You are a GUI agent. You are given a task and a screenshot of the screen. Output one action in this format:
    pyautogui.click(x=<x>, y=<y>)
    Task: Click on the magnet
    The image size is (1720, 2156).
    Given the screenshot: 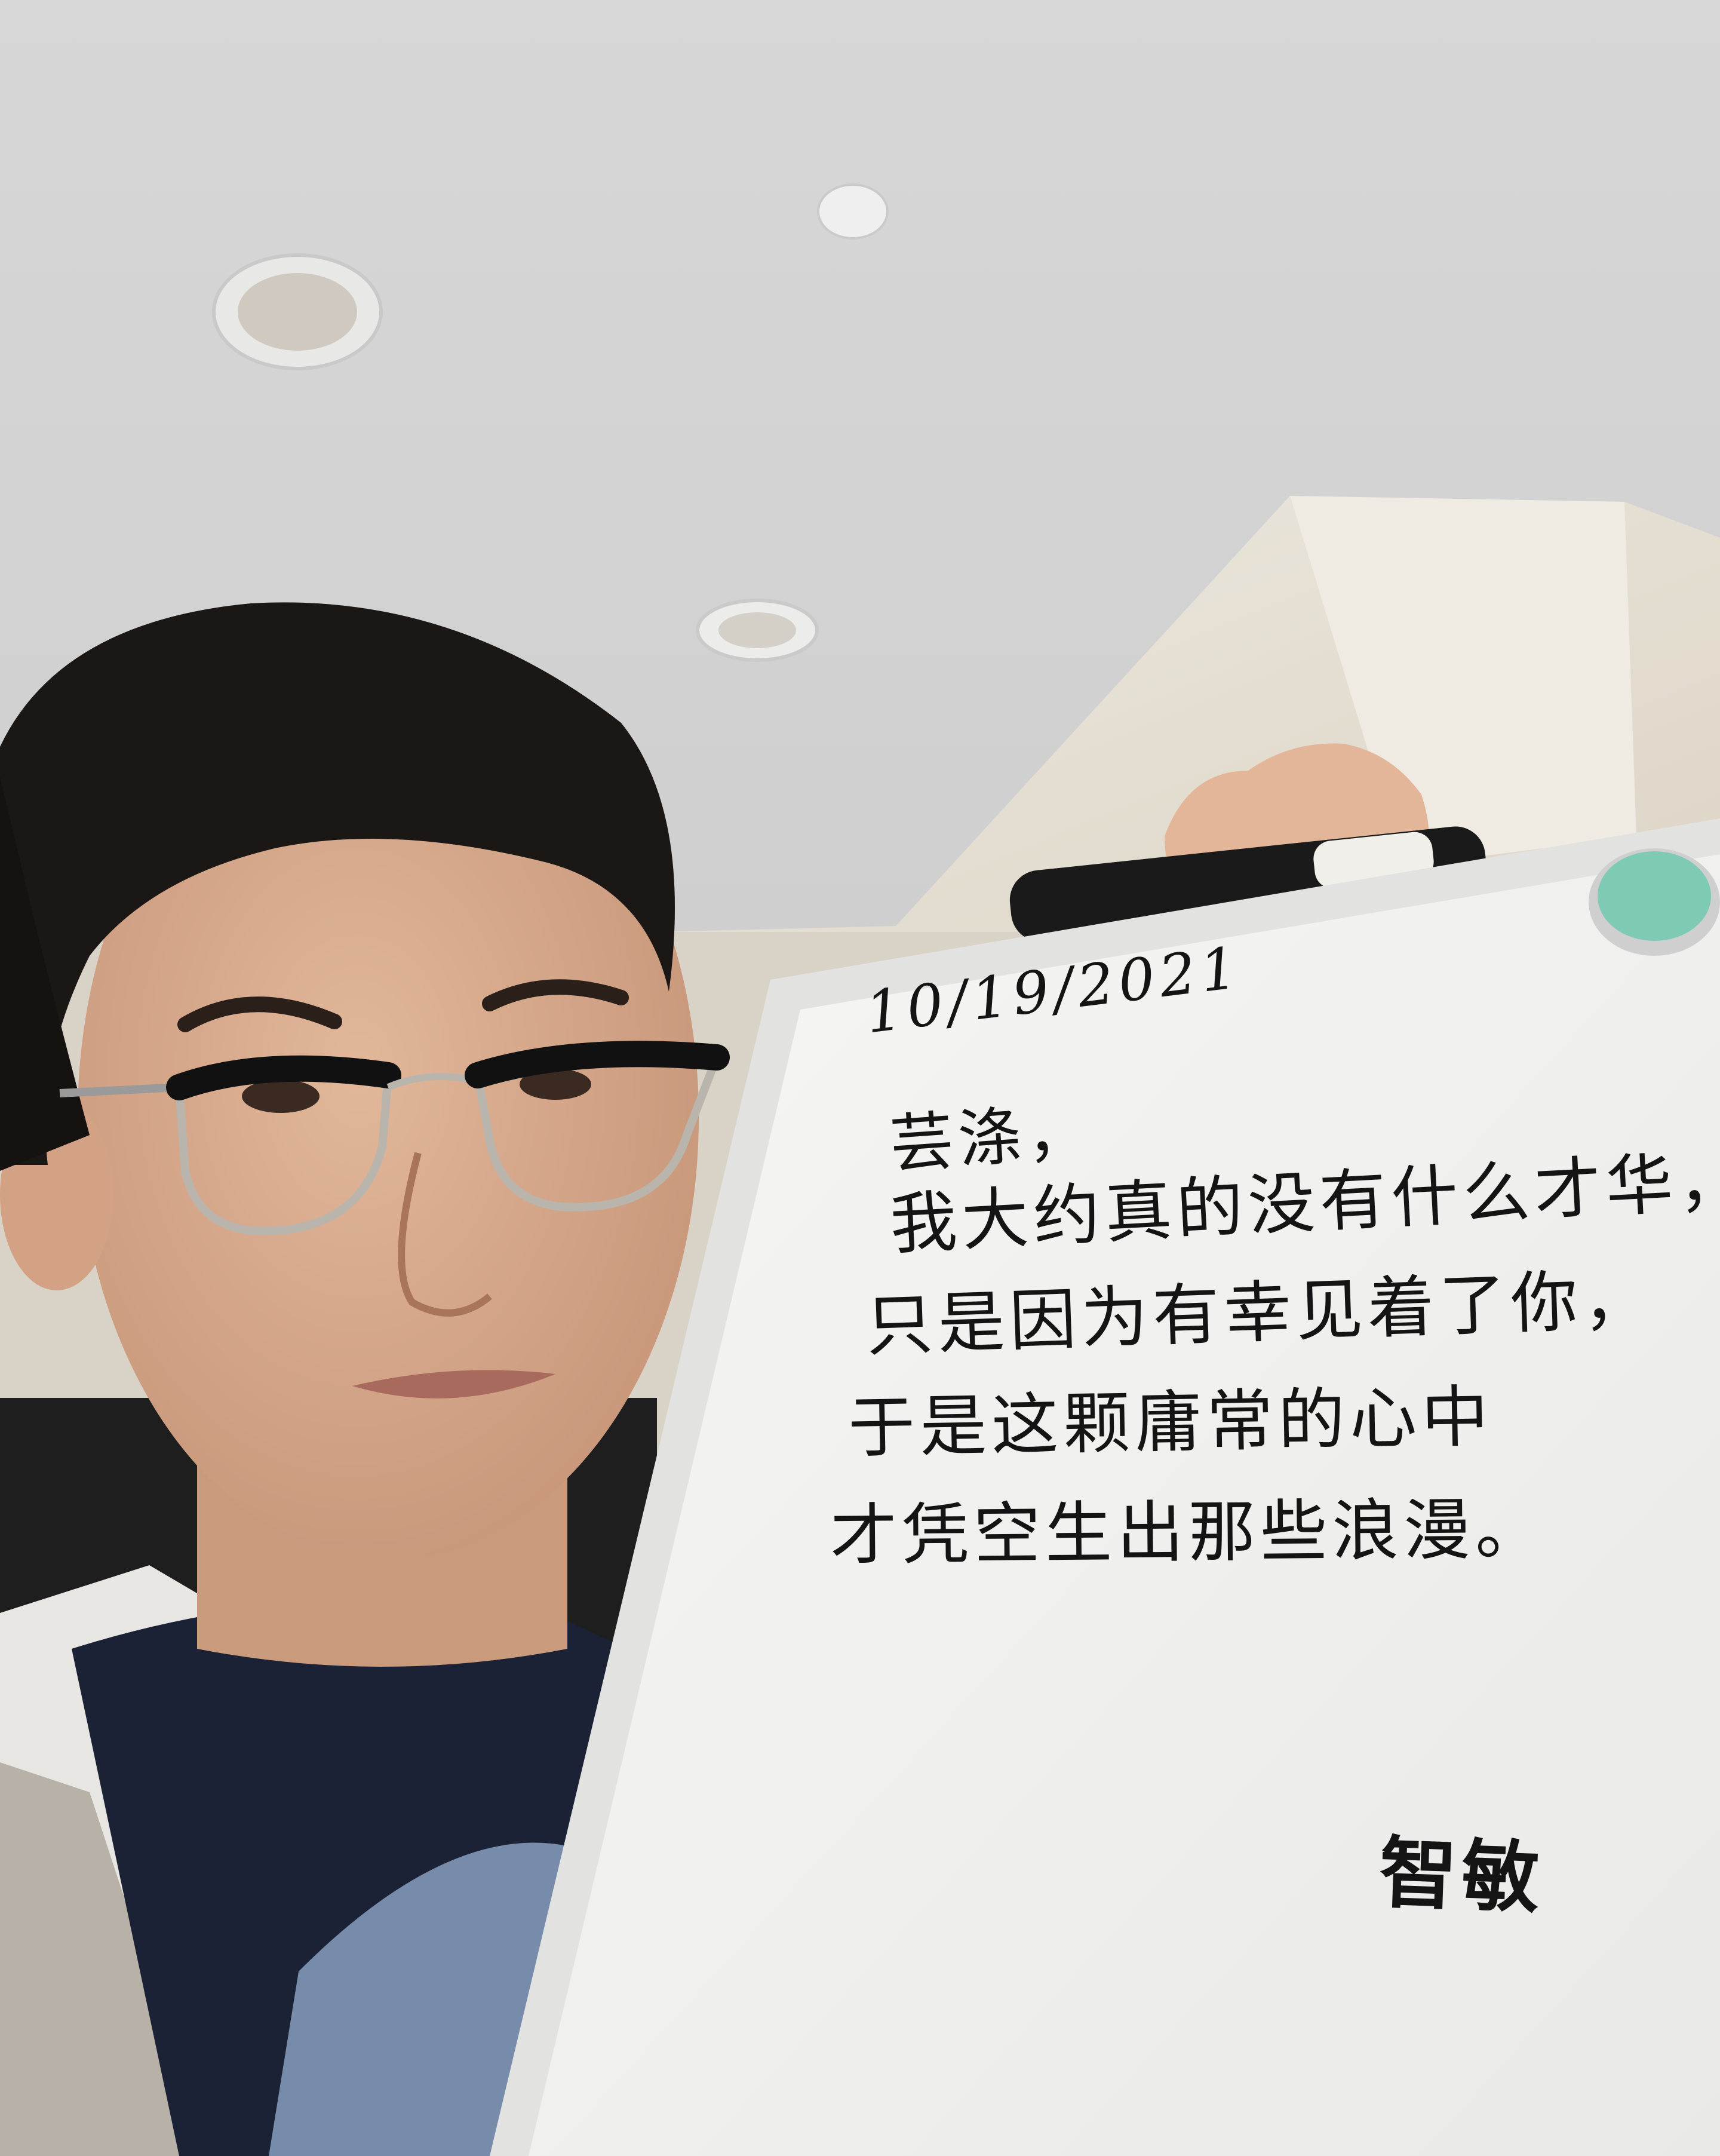 What is the action you would take?
    pyautogui.click(x=1654, y=902)
    